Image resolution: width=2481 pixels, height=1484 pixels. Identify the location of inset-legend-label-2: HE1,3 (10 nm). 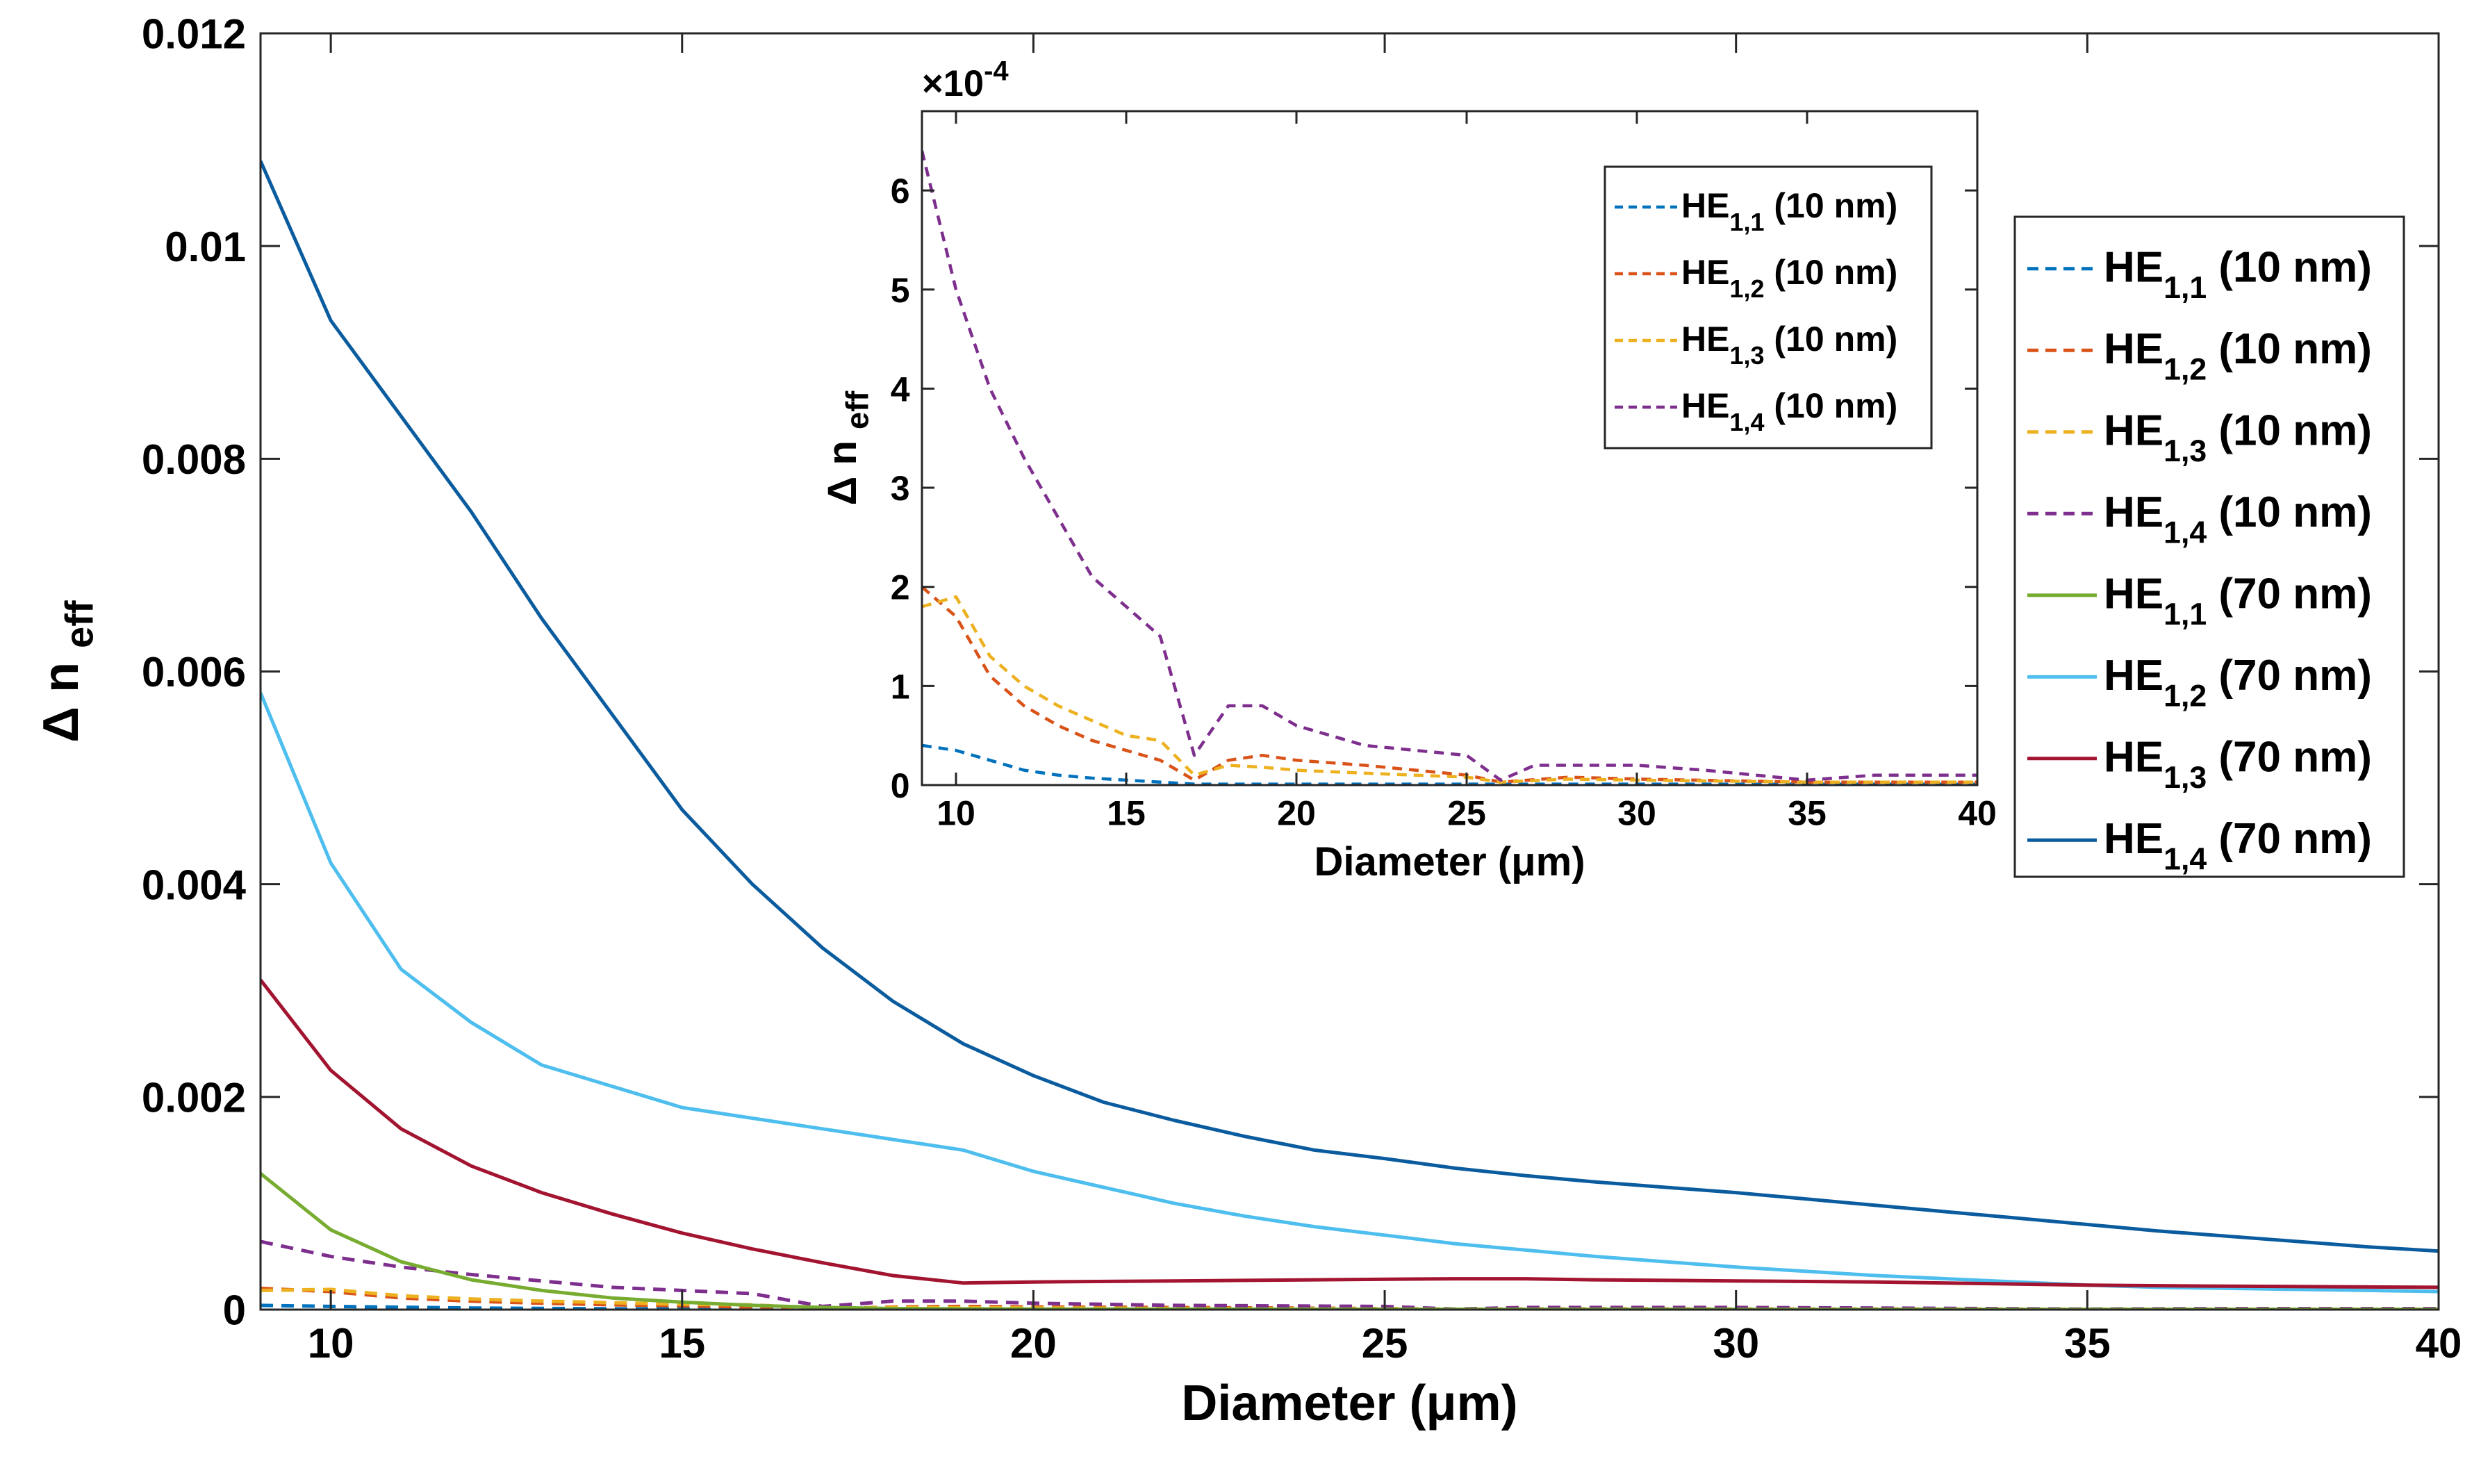
(1789, 345).